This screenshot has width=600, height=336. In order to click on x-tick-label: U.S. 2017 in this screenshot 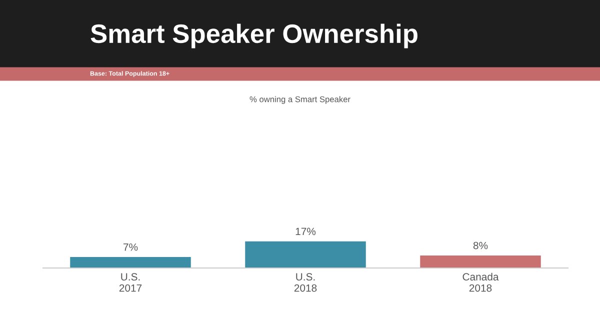, I will do `click(130, 282)`.